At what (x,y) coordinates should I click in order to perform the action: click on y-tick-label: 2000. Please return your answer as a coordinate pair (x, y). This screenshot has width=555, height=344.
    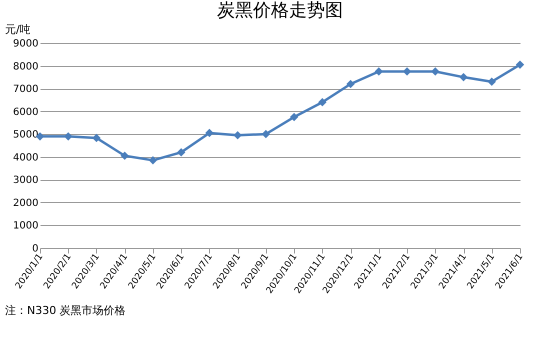
    Looking at the image, I should click on (25, 203).